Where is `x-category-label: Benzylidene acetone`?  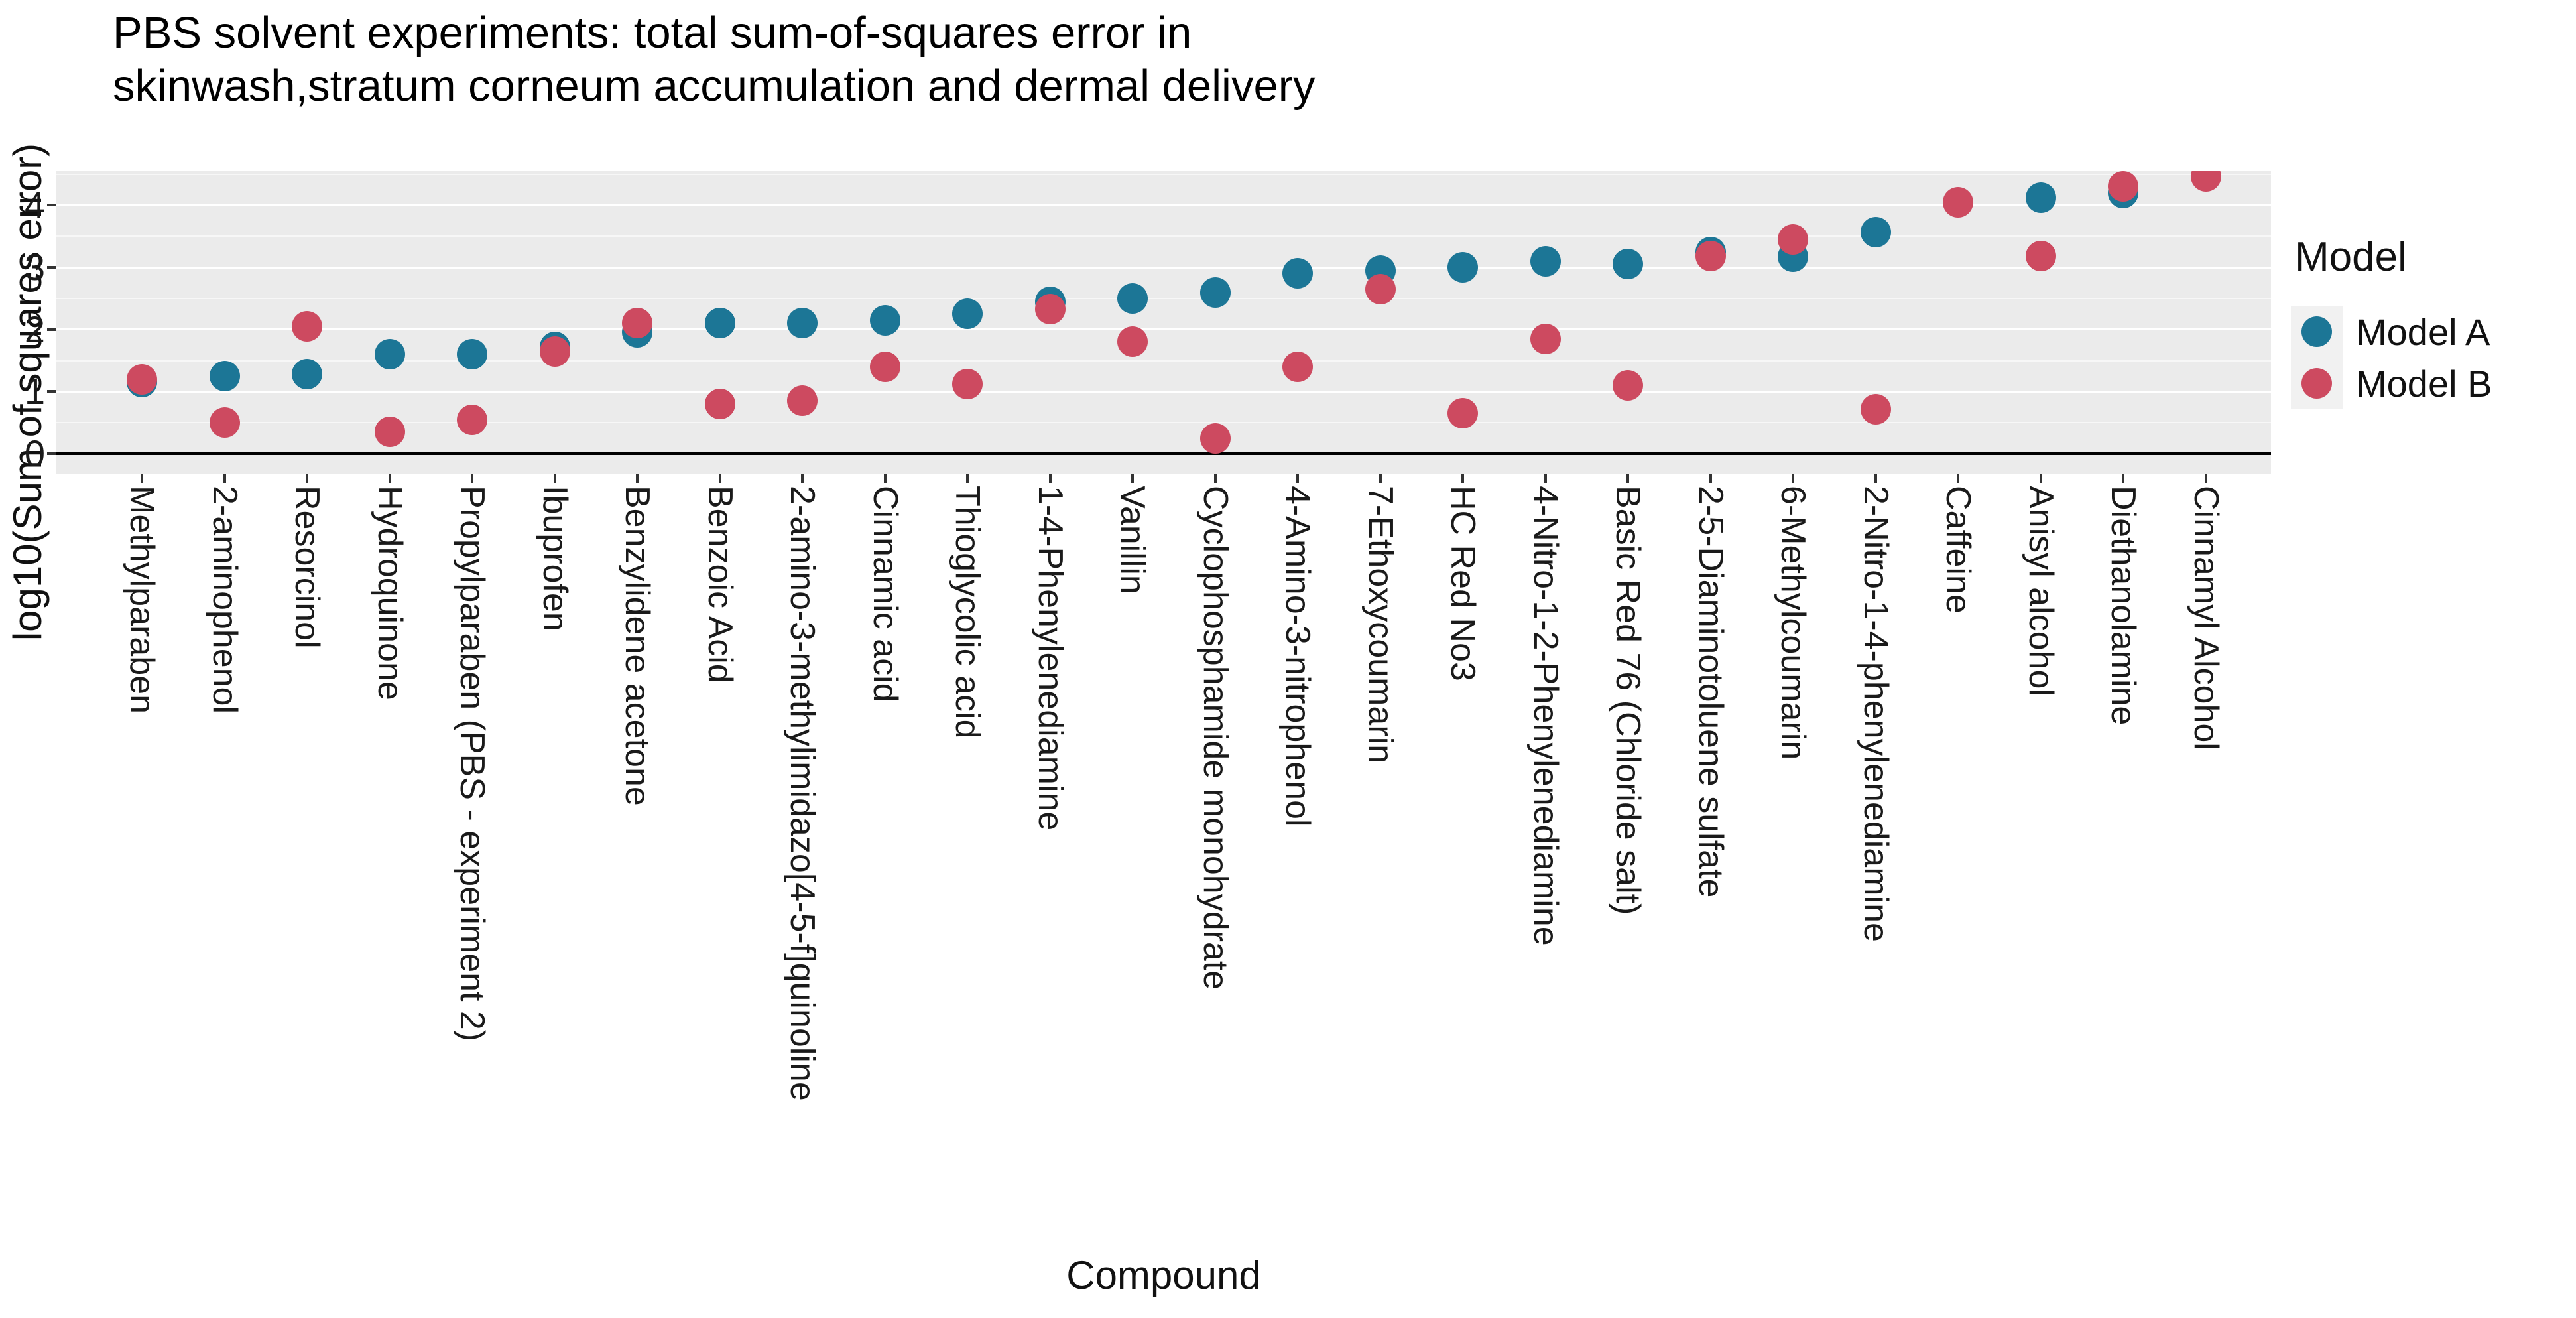 x-category-label: Benzylidene acetone is located at coordinates (637, 646).